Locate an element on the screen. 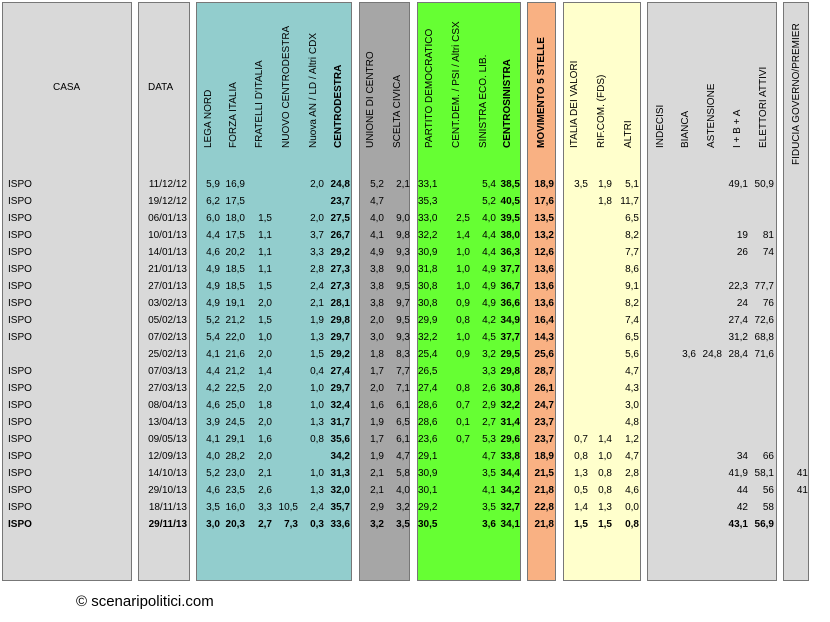 Image resolution: width=830 pixels, height=622 pixels. table-cell-an: 3,3 is located at coordinates (317, 252).